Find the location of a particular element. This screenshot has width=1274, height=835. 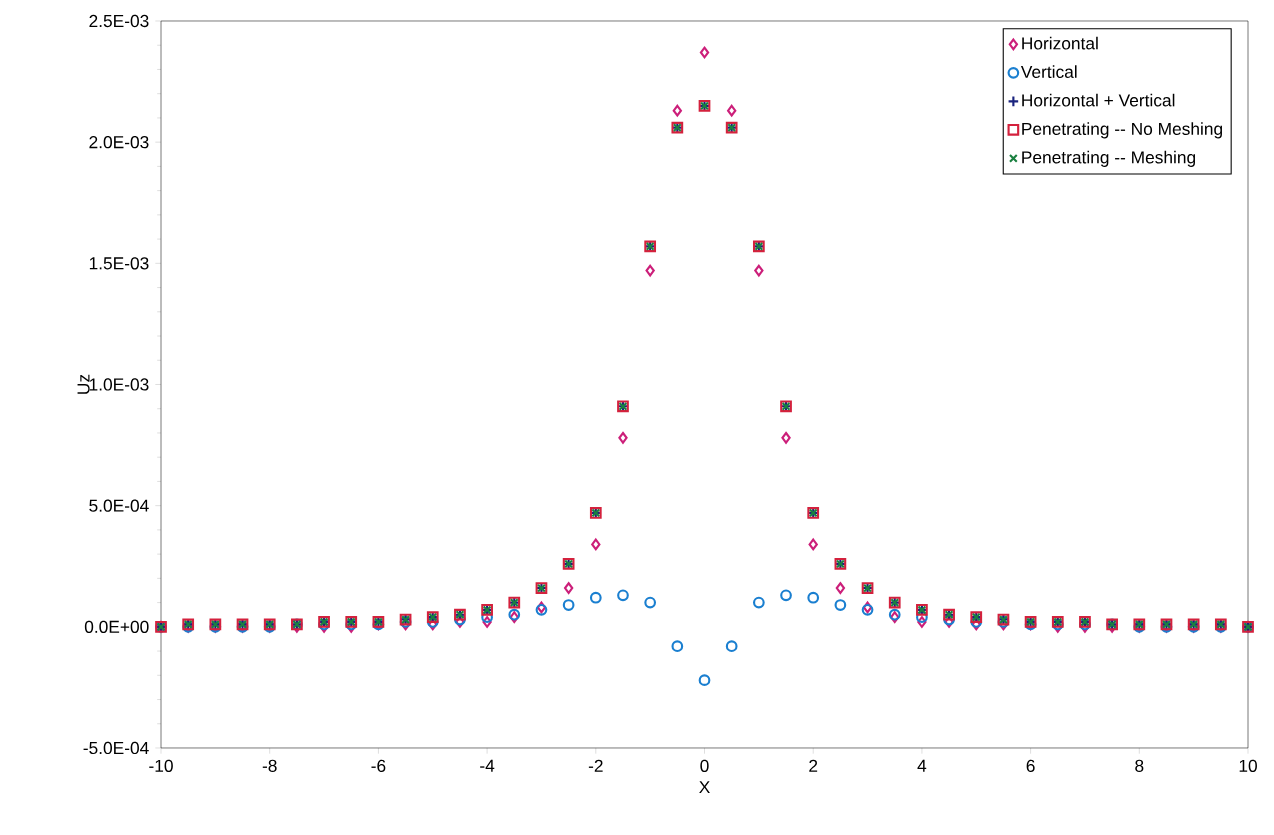

x-tick-label: -2 is located at coordinates (595, 765).